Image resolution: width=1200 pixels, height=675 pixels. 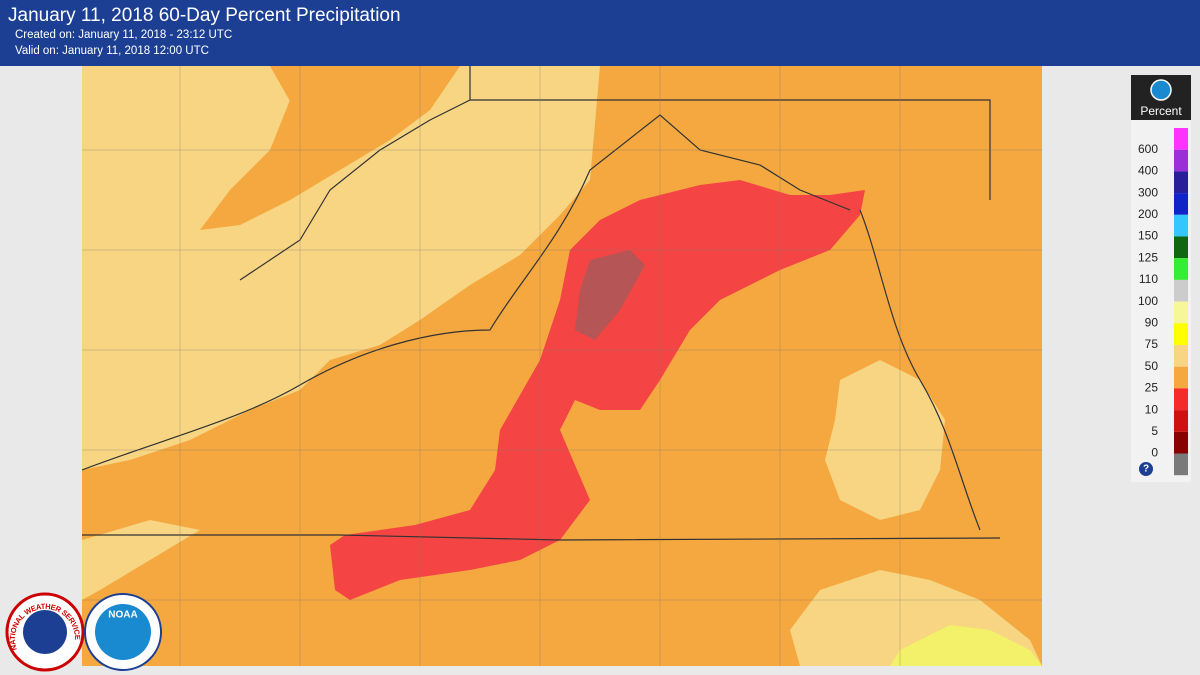 I want to click on help-label: ?, so click(x=1146, y=469).